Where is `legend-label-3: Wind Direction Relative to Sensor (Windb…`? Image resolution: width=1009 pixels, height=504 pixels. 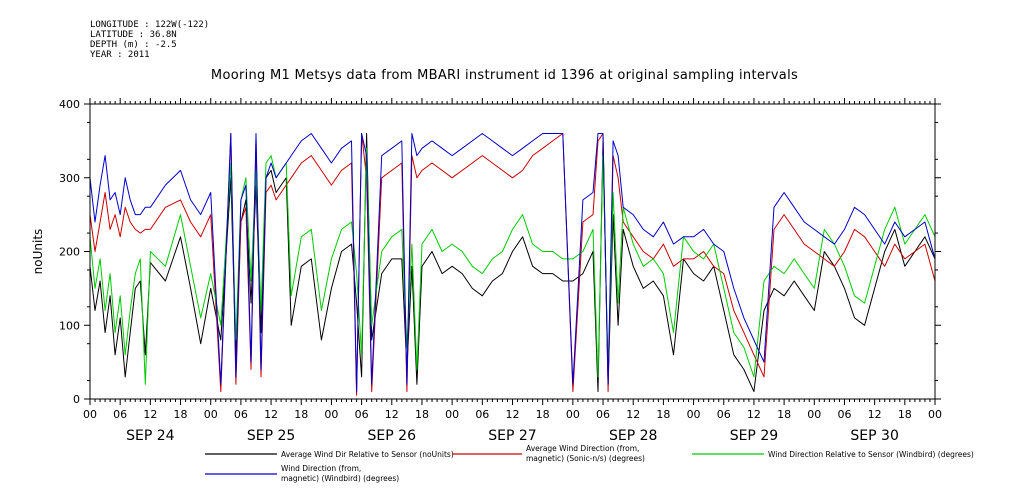
legend-label-3: Wind Direction Relative to Sensor (Windb… is located at coordinates (871, 454).